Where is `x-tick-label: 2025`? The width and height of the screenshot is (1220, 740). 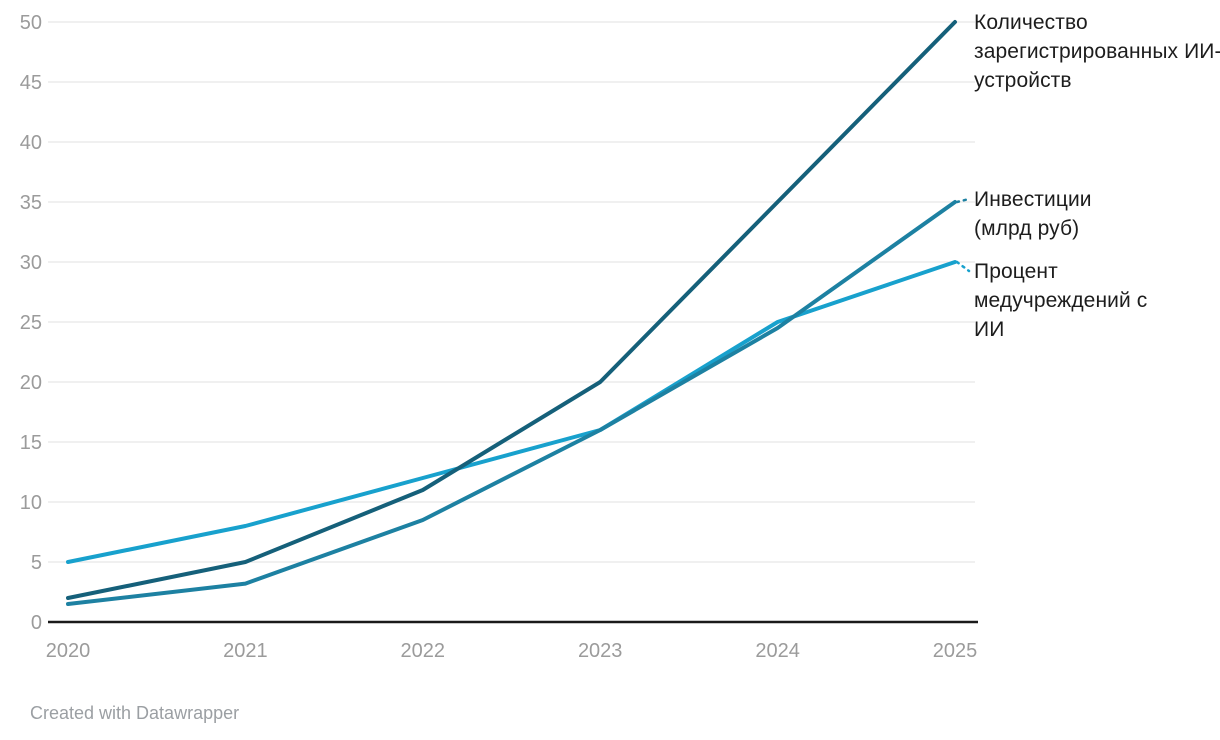
x-tick-label: 2025 is located at coordinates (955, 651).